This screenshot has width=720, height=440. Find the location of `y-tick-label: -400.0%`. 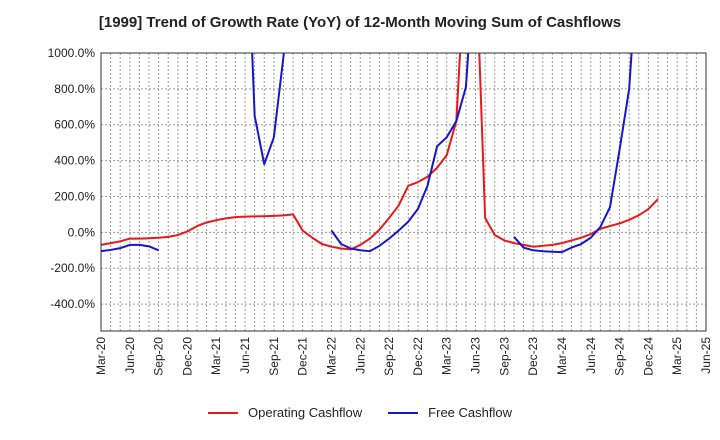

y-tick-label: -400.0% is located at coordinates (72, 304).